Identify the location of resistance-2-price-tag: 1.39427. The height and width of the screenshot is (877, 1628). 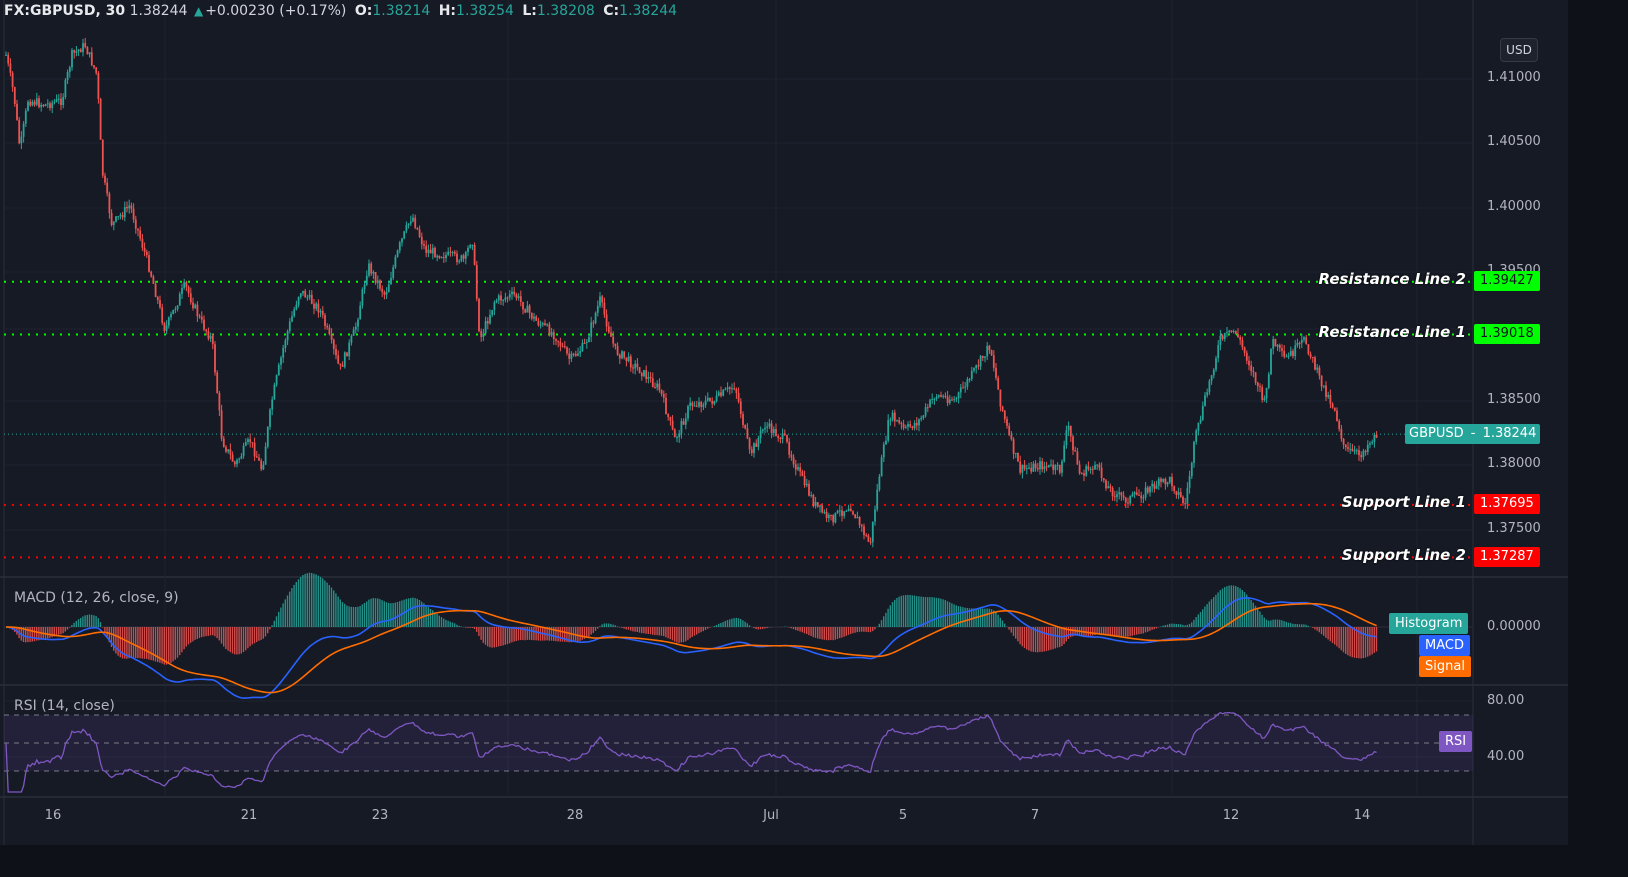
(1507, 281).